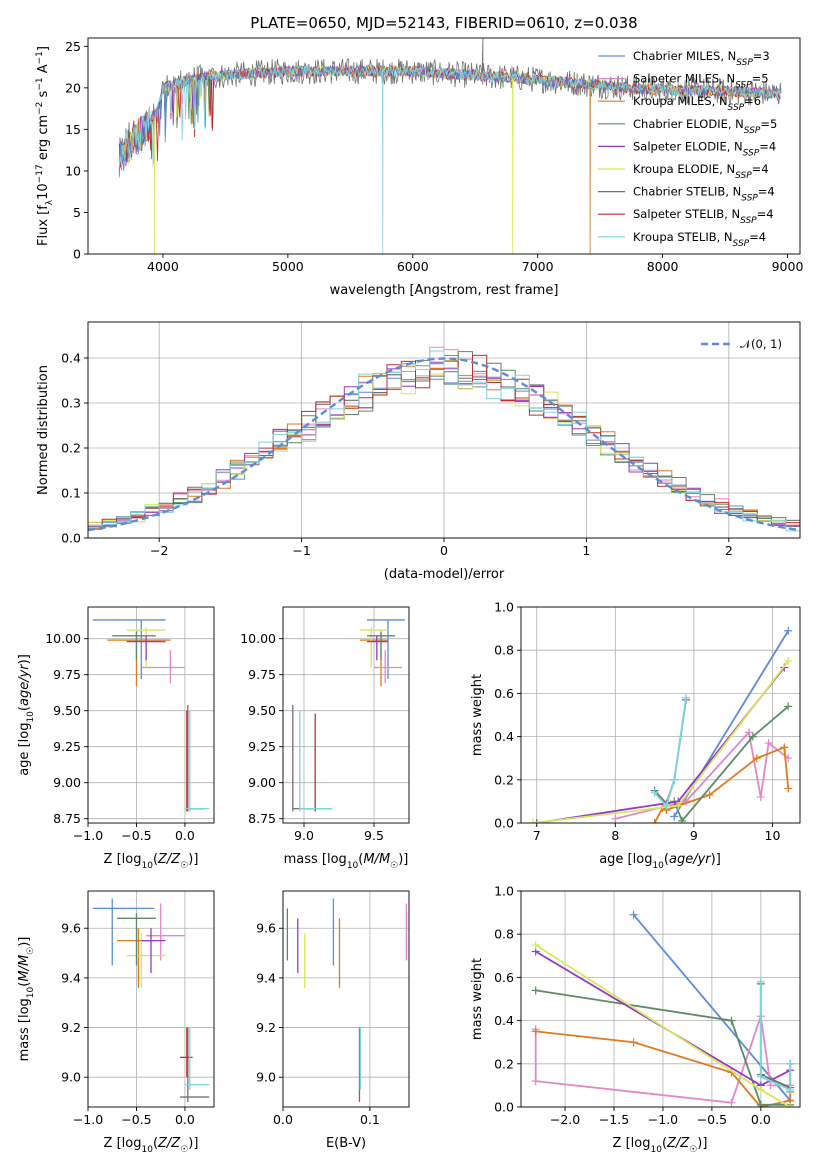 This screenshot has width=819, height=1170. Describe the element at coordinates (761, 56) in the screenshot. I see `legend-entry-part: =3` at that location.